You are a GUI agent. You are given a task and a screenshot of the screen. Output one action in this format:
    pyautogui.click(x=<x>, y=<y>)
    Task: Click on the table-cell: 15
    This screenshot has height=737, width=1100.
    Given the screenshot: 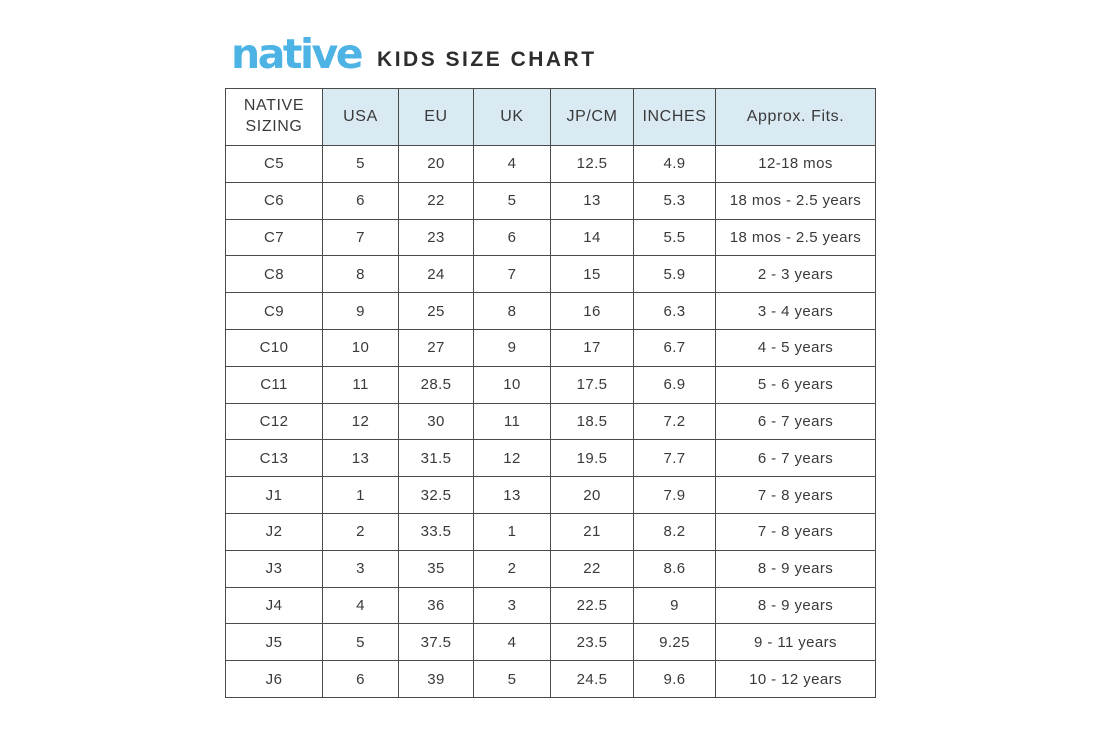 What is the action you would take?
    pyautogui.click(x=592, y=274)
    